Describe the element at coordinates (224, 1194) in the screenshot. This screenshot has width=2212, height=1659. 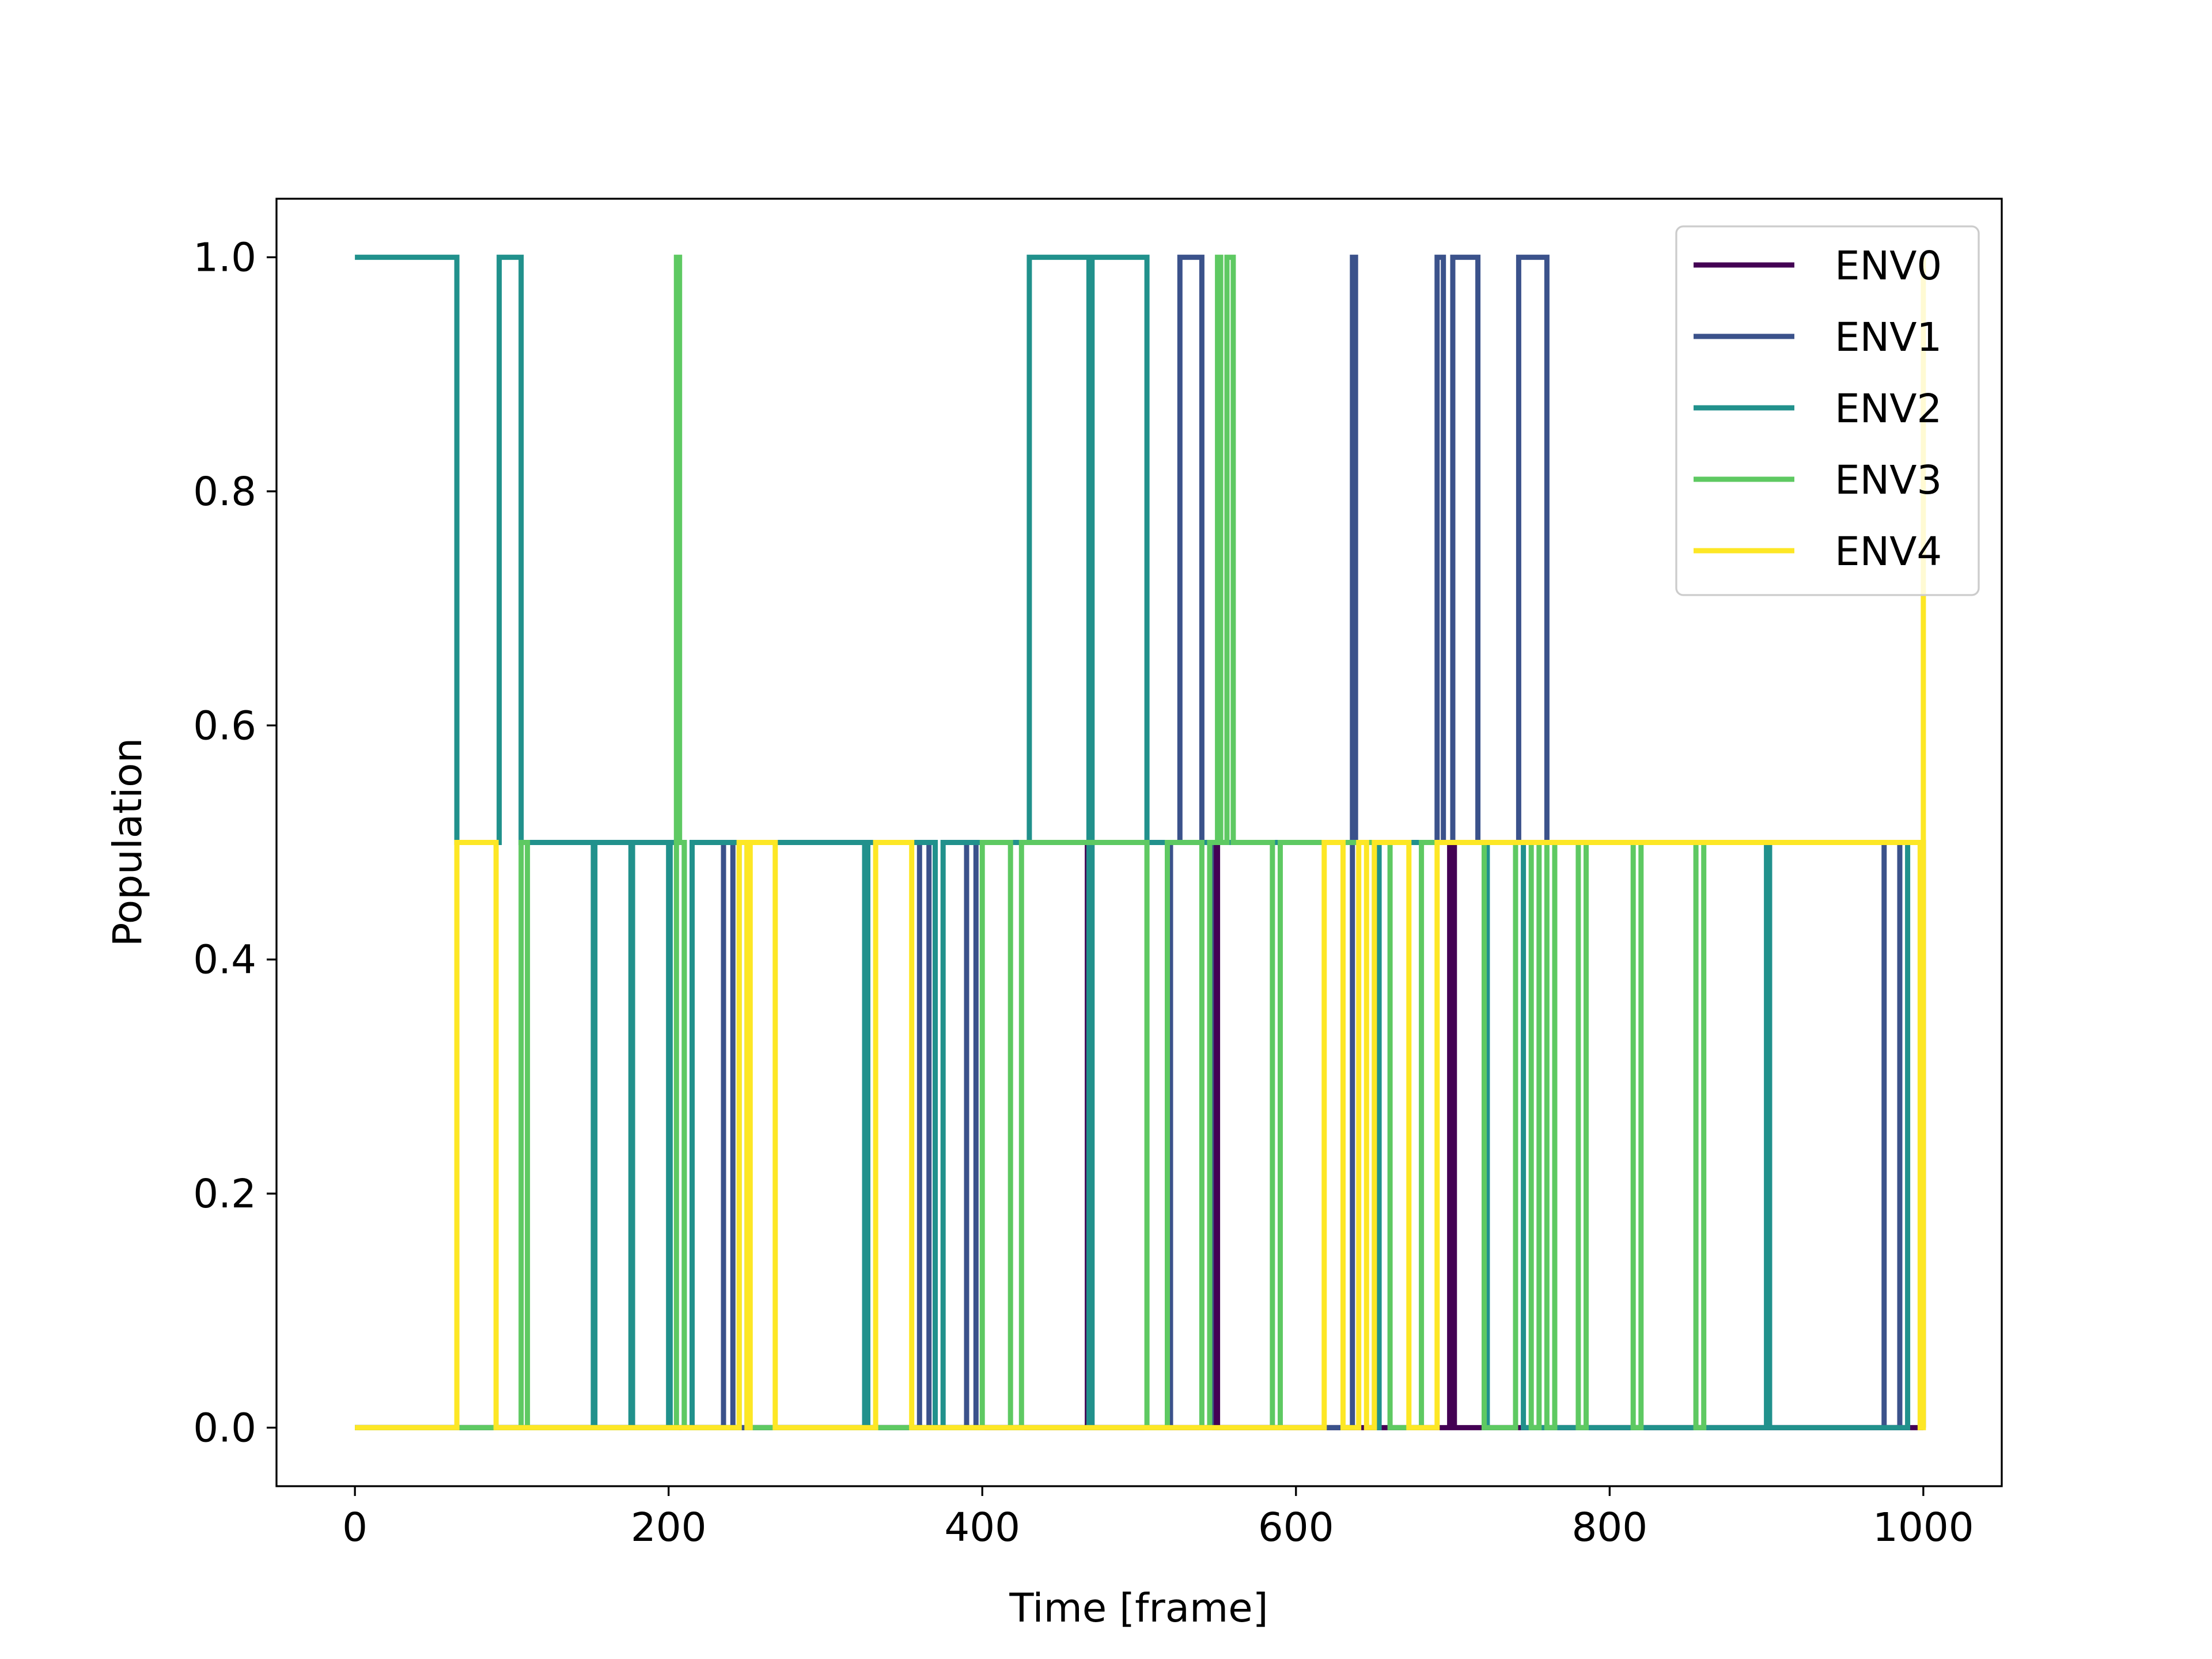
I see `y-tick-label: 0.2` at that location.